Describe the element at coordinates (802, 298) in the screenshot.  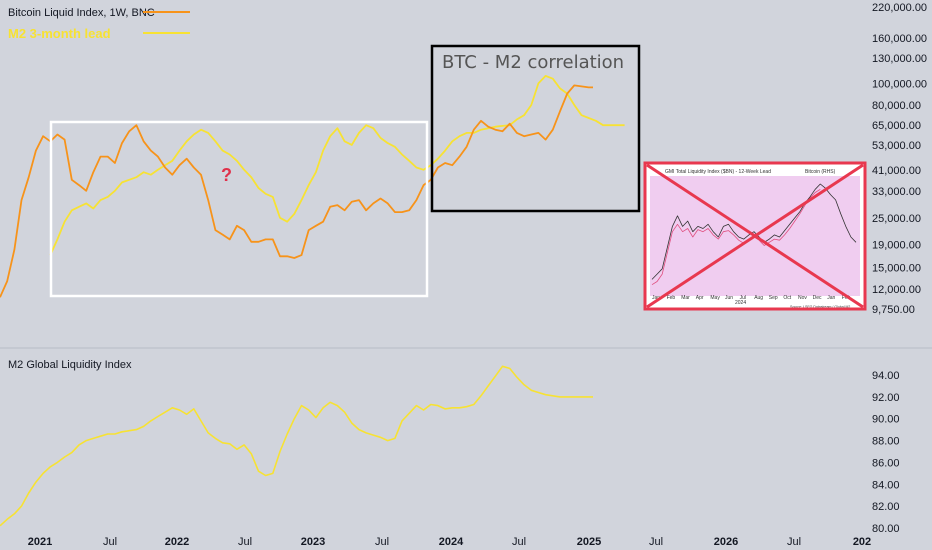
I see `inset-month-label: Nov` at that location.